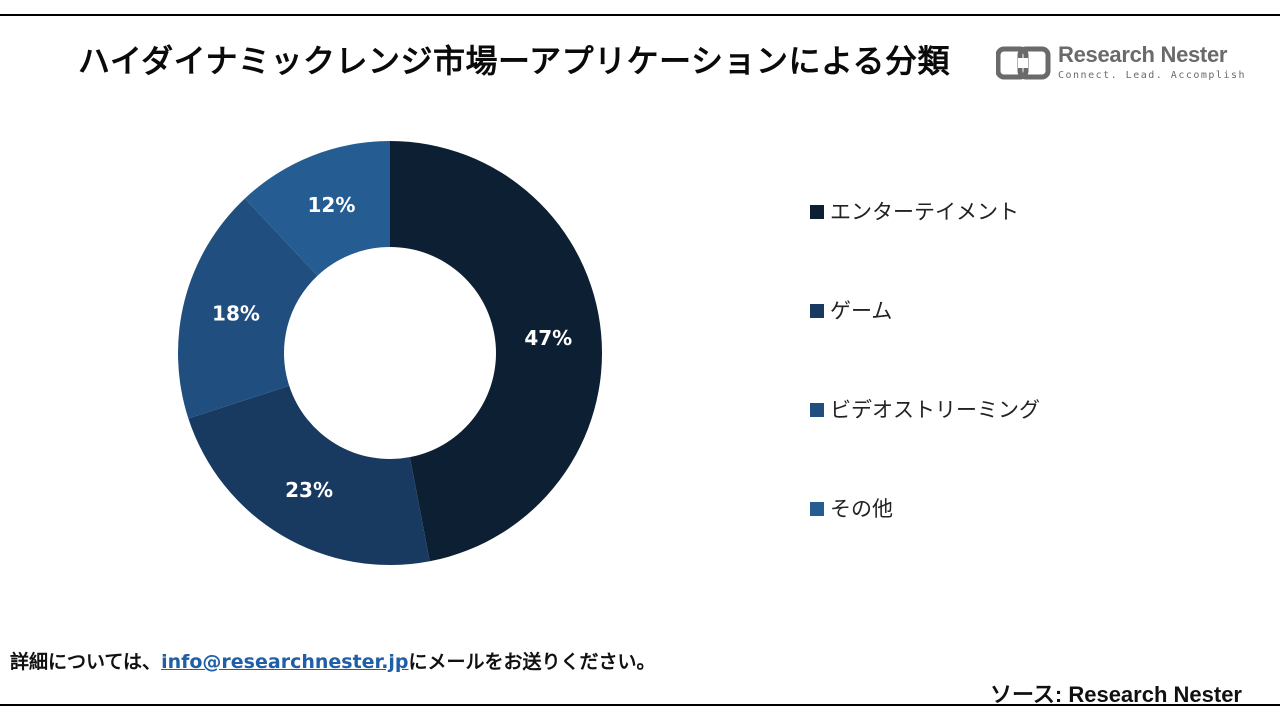 Image resolution: width=1280 pixels, height=720 pixels. Describe the element at coordinates (640, 705) in the screenshot. I see `bottom-rule` at that location.